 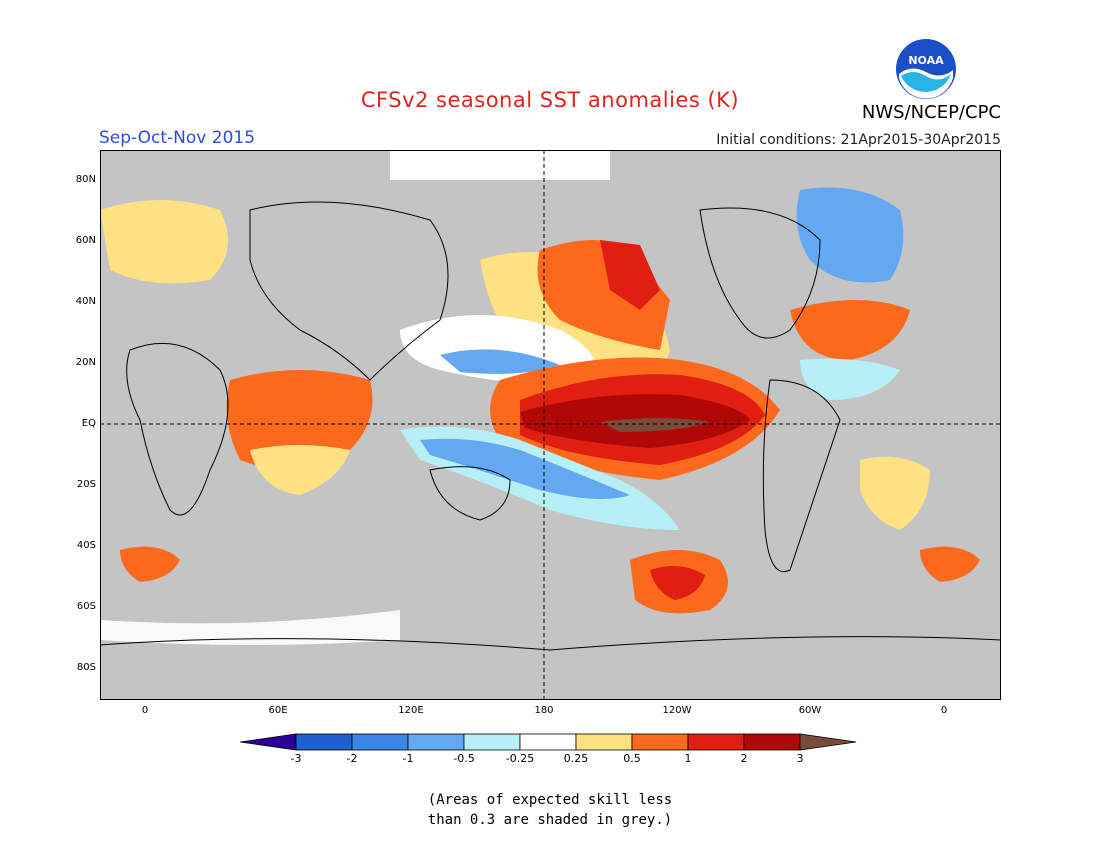 I want to click on chart-title: CFSv2 seasonal SST anomalies (K), so click(x=550, y=100).